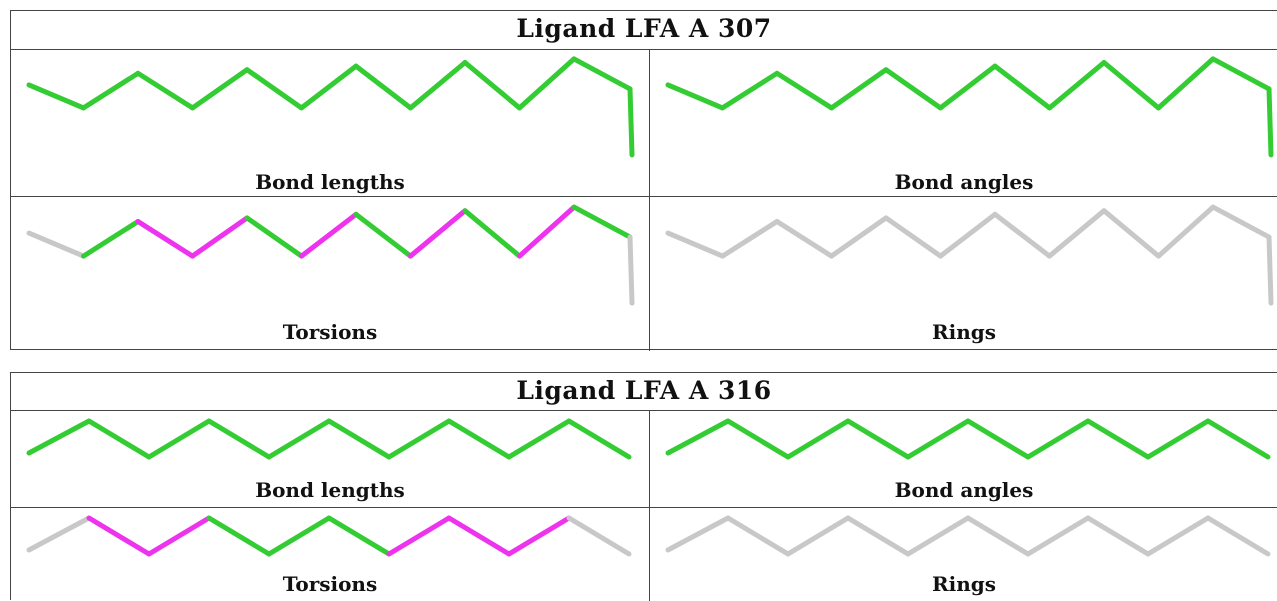 This screenshot has width=1277, height=601. Describe the element at coordinates (644, 390) in the screenshot. I see `ligand-title: Ligand LFA A 316` at that location.